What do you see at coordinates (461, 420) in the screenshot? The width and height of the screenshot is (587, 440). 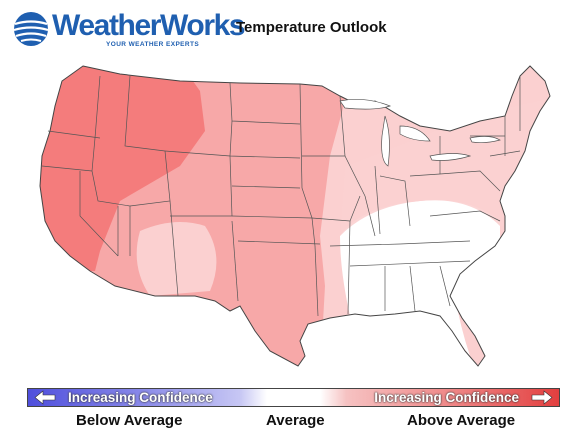 I see `above-average-label: Above Average` at bounding box center [461, 420].